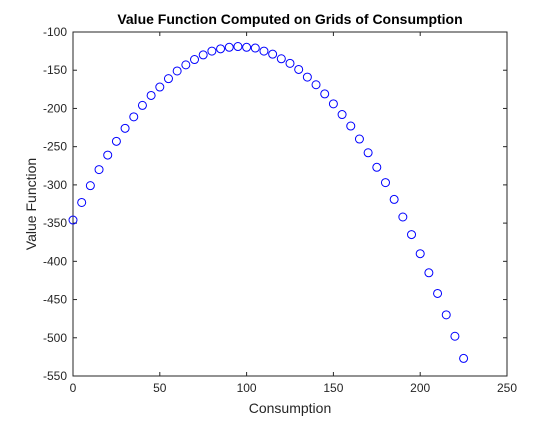 The height and width of the screenshot is (425, 560). What do you see at coordinates (507, 388) in the screenshot?
I see `x-tick-label: 250` at bounding box center [507, 388].